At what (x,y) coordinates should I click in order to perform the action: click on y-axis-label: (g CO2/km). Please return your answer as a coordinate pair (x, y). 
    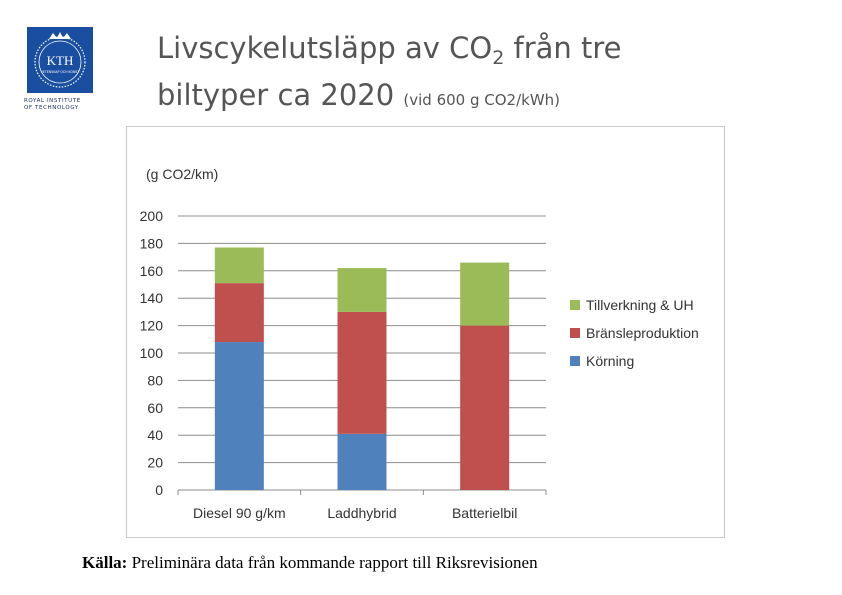
    Looking at the image, I should click on (182, 174).